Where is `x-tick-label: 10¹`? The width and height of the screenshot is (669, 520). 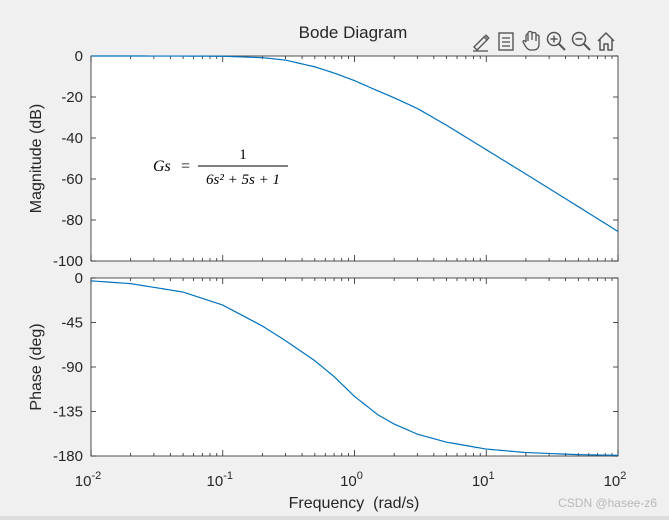 x-tick-label: 10¹ is located at coordinates (483, 480).